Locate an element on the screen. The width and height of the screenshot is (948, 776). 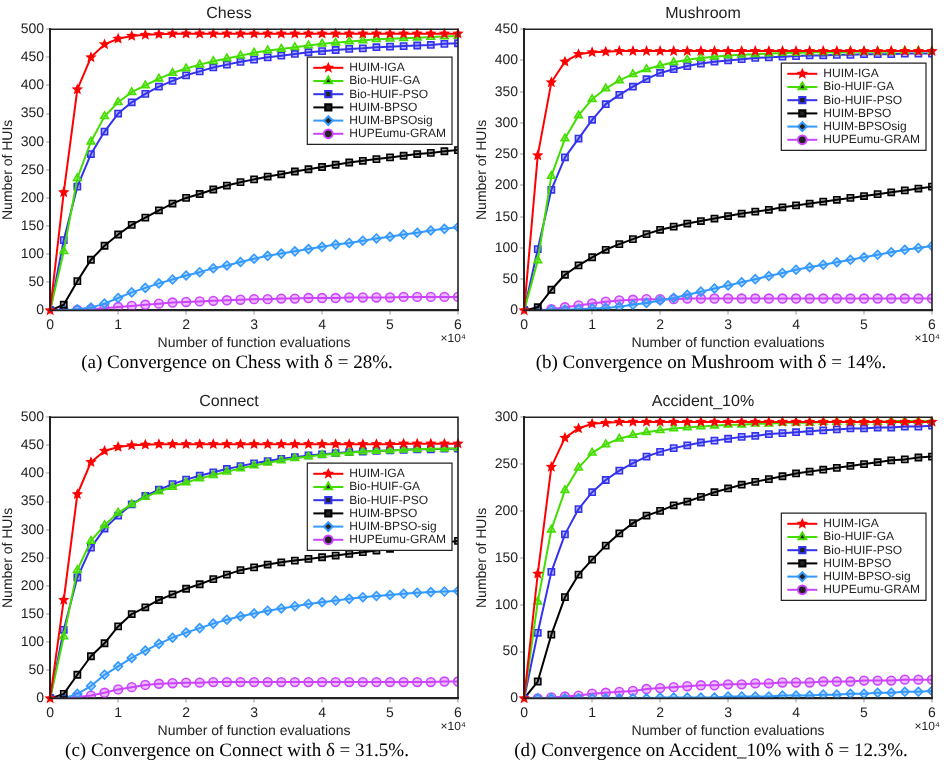
chart-title: Chess is located at coordinates (229, 13).